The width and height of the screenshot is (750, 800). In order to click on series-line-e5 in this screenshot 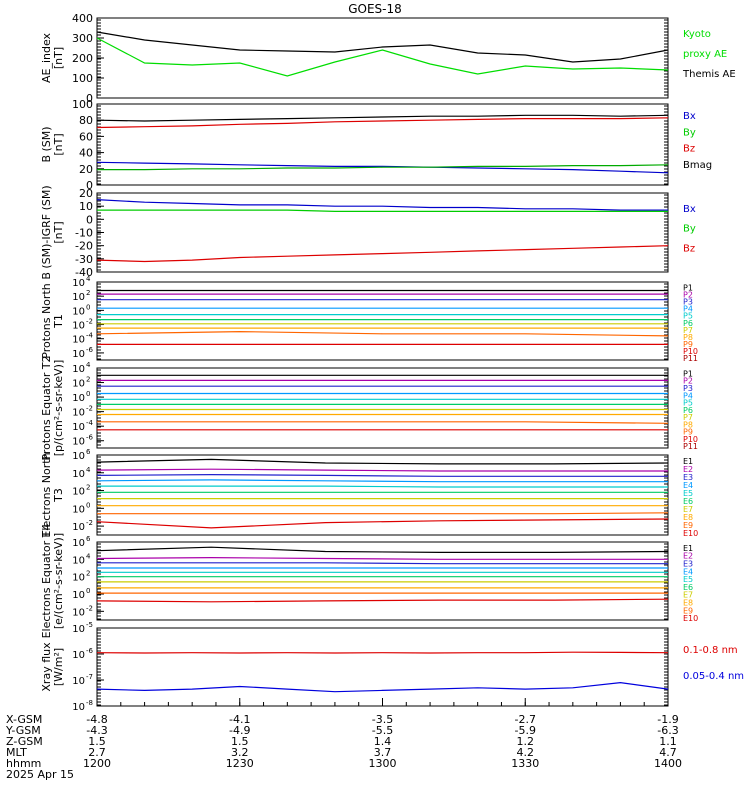, I will do `click(382, 486)`.